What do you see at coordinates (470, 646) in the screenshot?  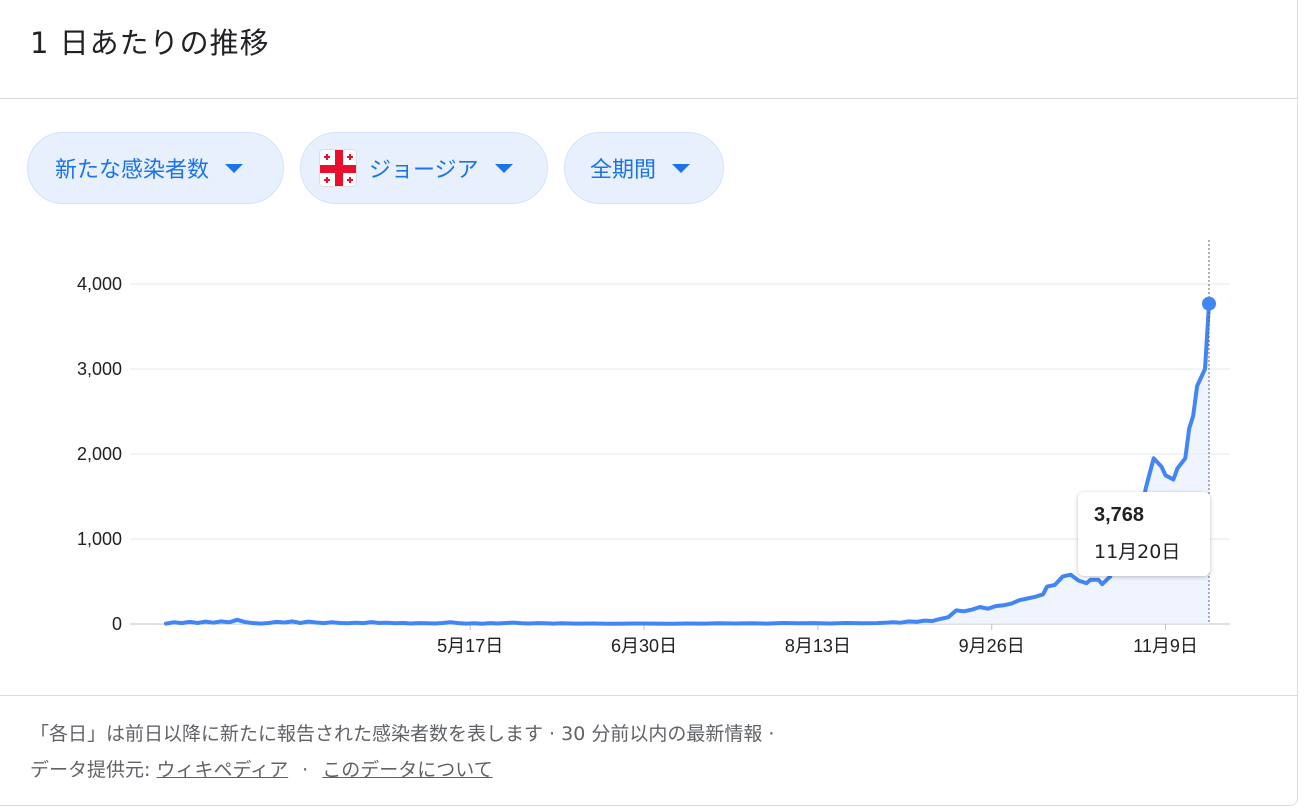 I see `x-tick-label: 5月17日` at bounding box center [470, 646].